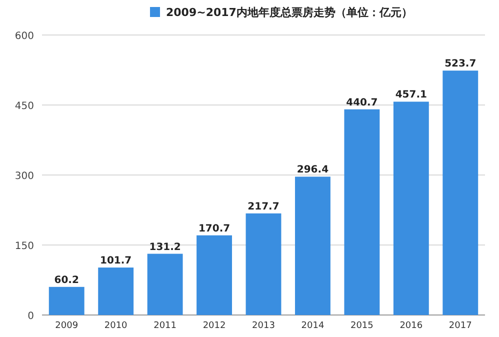 The image size is (499, 337). Describe the element at coordinates (214, 326) in the screenshot. I see `x-tick-label: 2012` at that location.